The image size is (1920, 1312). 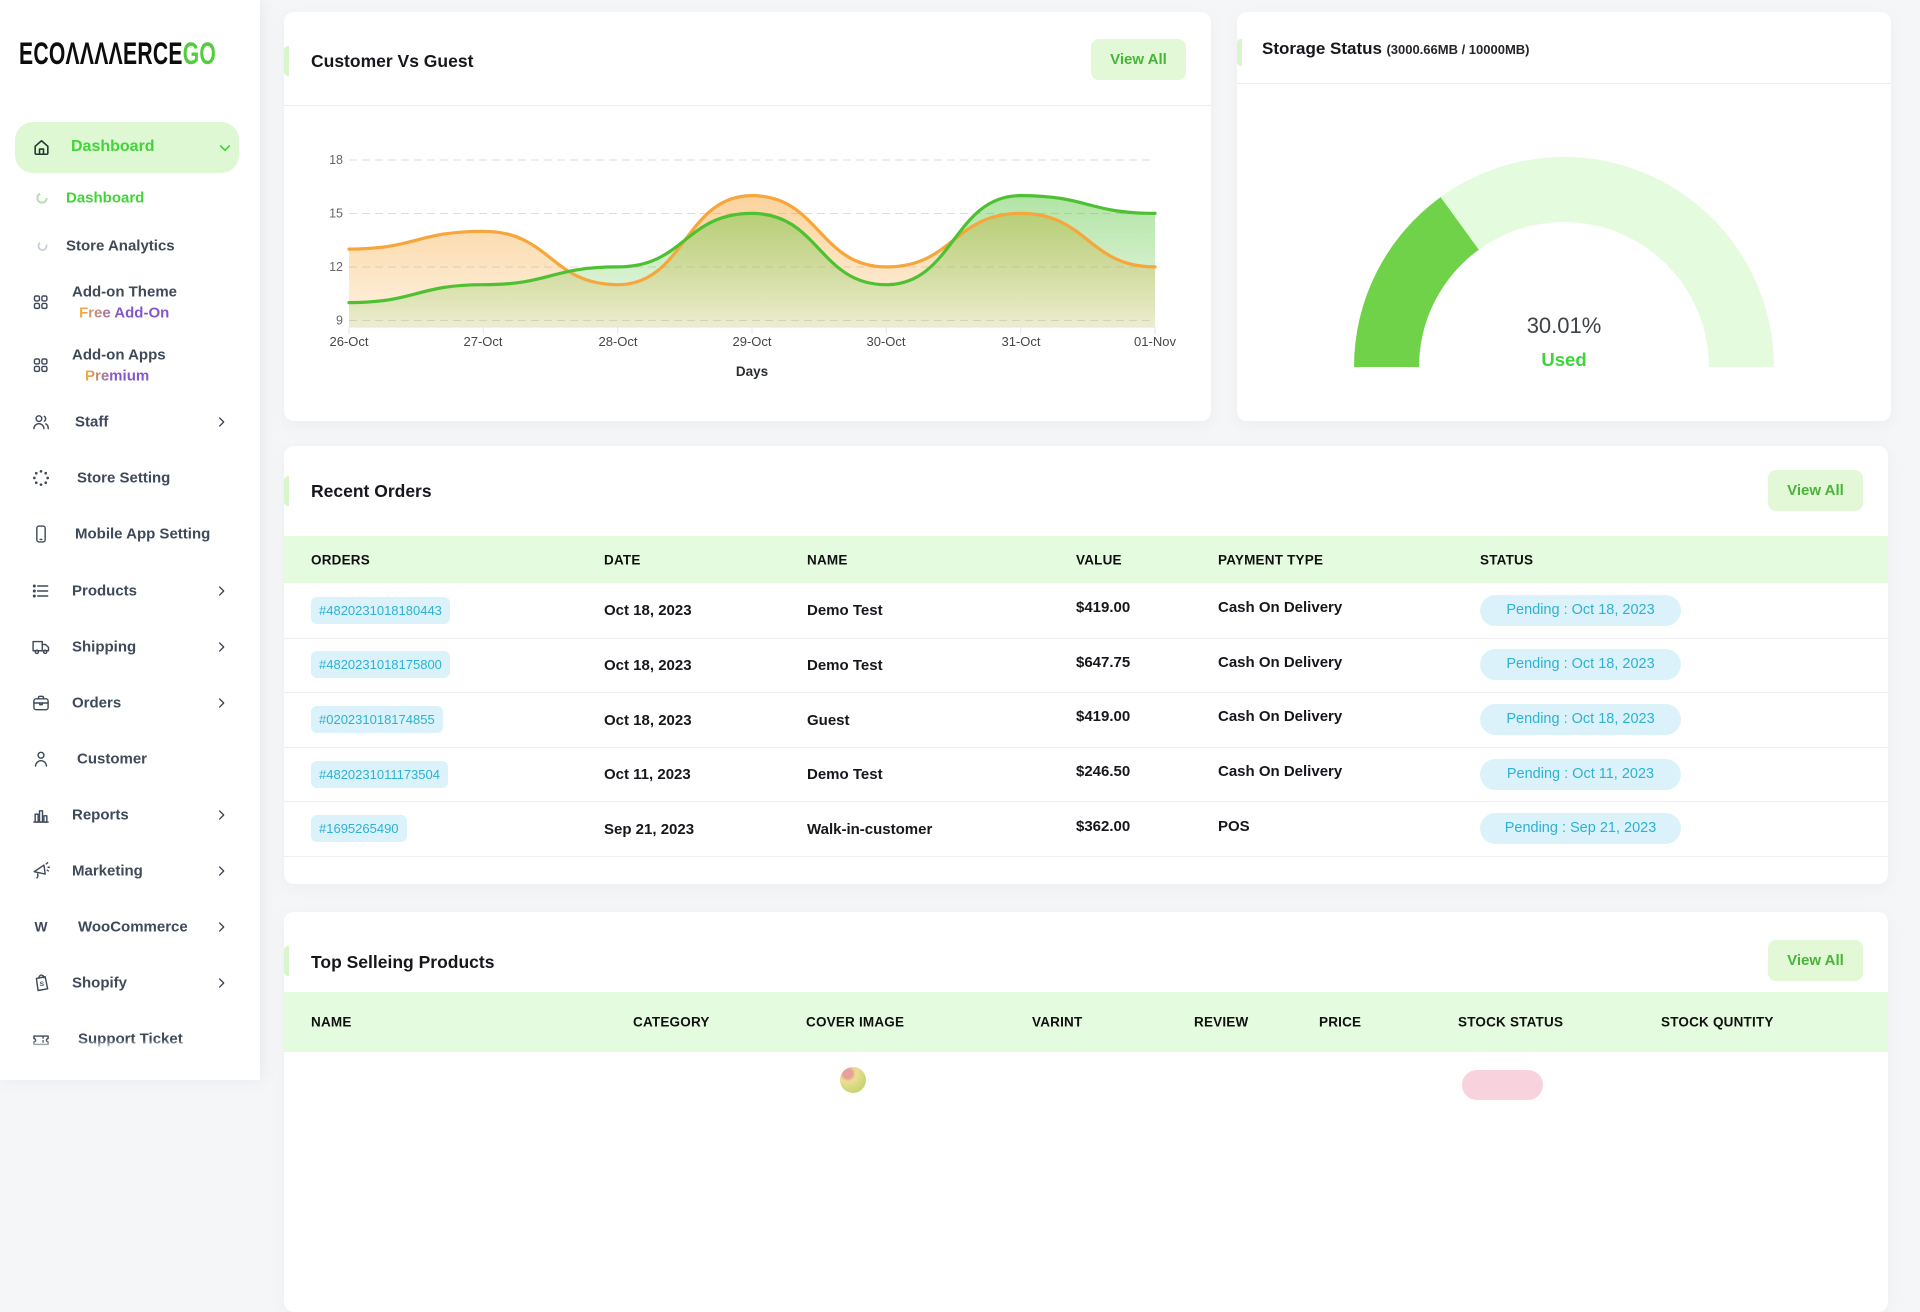 What do you see at coordinates (336, 160) in the screenshot?
I see `svg-text: 18` at bounding box center [336, 160].